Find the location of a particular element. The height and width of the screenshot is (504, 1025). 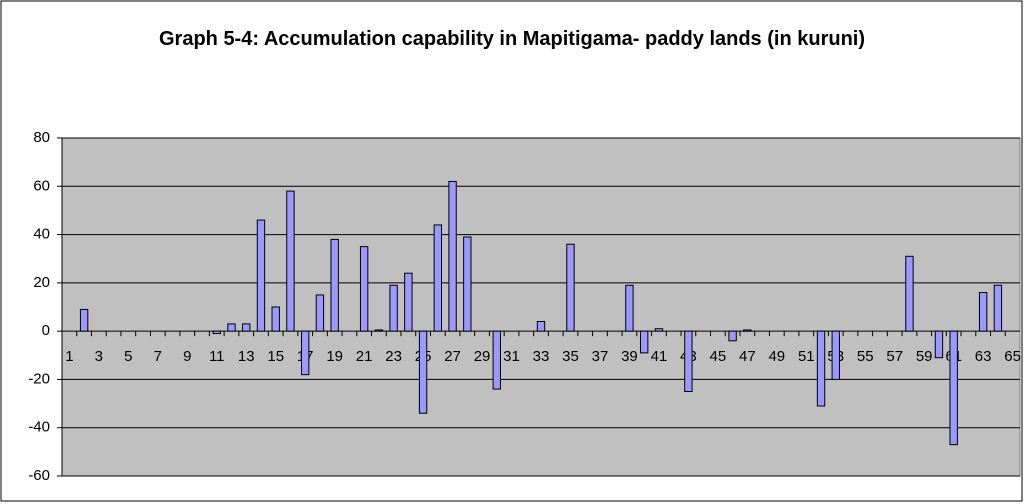

y-tick-label: 0 is located at coordinates (46, 330).